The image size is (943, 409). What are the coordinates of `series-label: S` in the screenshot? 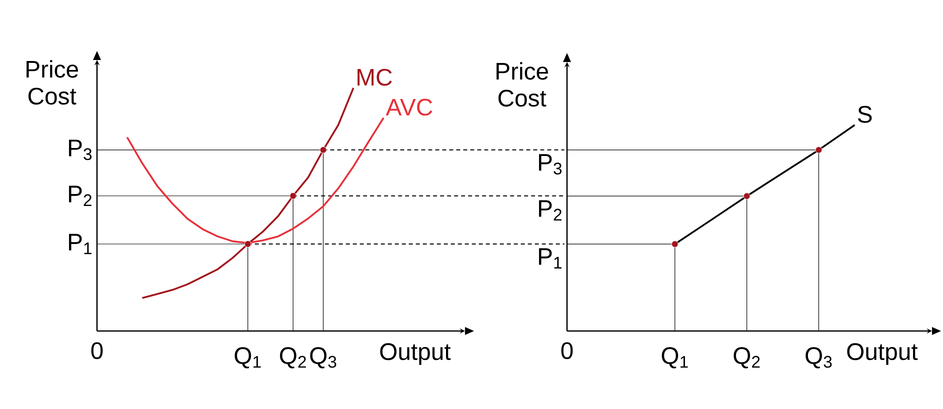 It's located at (865, 114).